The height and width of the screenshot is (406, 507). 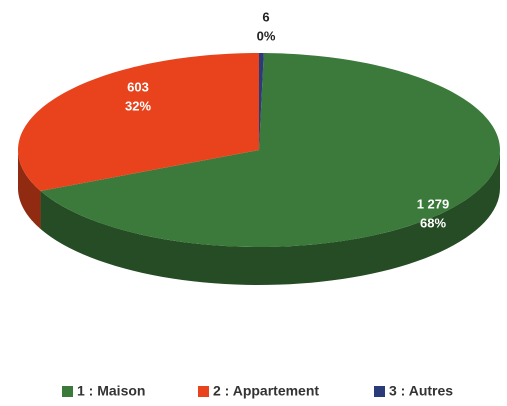 I want to click on percent-label: 0%, so click(x=266, y=35).